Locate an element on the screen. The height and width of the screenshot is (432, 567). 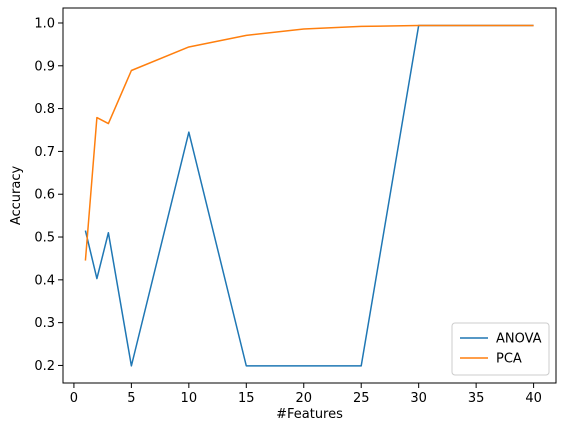
x-tick-label: 30 is located at coordinates (418, 398).